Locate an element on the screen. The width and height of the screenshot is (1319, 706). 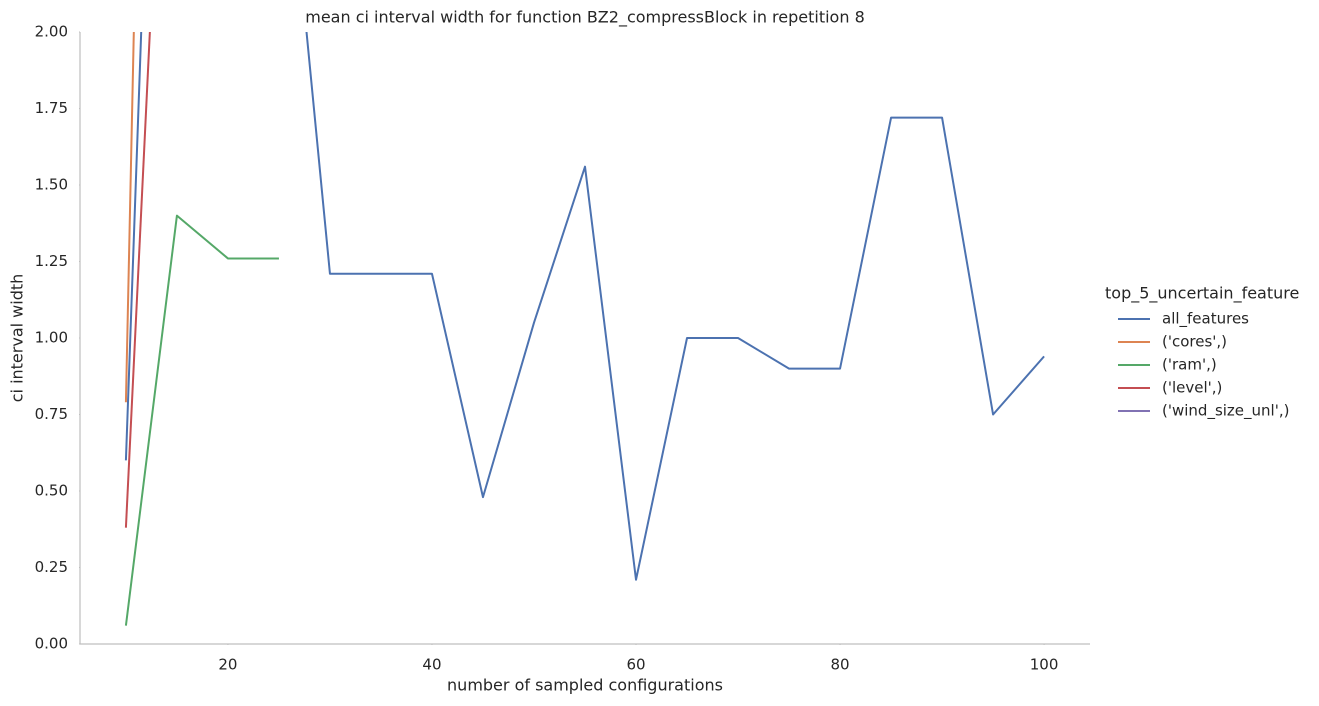
y-tick-label: 1.75 is located at coordinates (51, 108).